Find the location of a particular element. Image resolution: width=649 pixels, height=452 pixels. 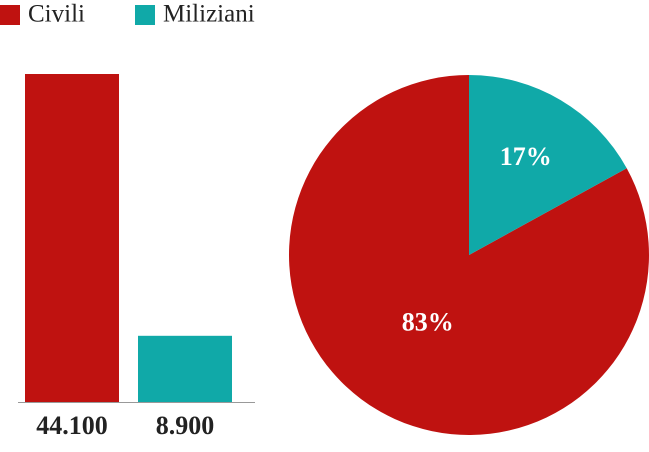

value-label: 8.900 is located at coordinates (185, 425).